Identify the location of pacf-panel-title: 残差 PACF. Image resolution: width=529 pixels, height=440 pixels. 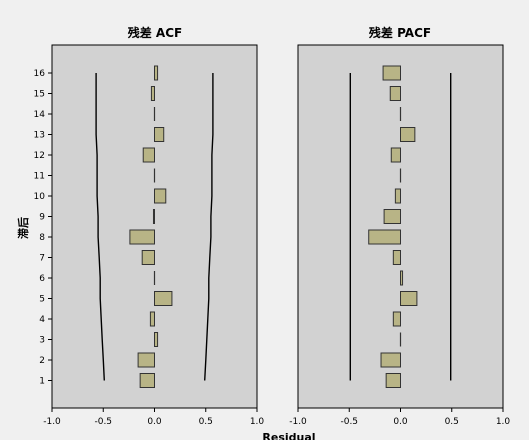
(400, 32).